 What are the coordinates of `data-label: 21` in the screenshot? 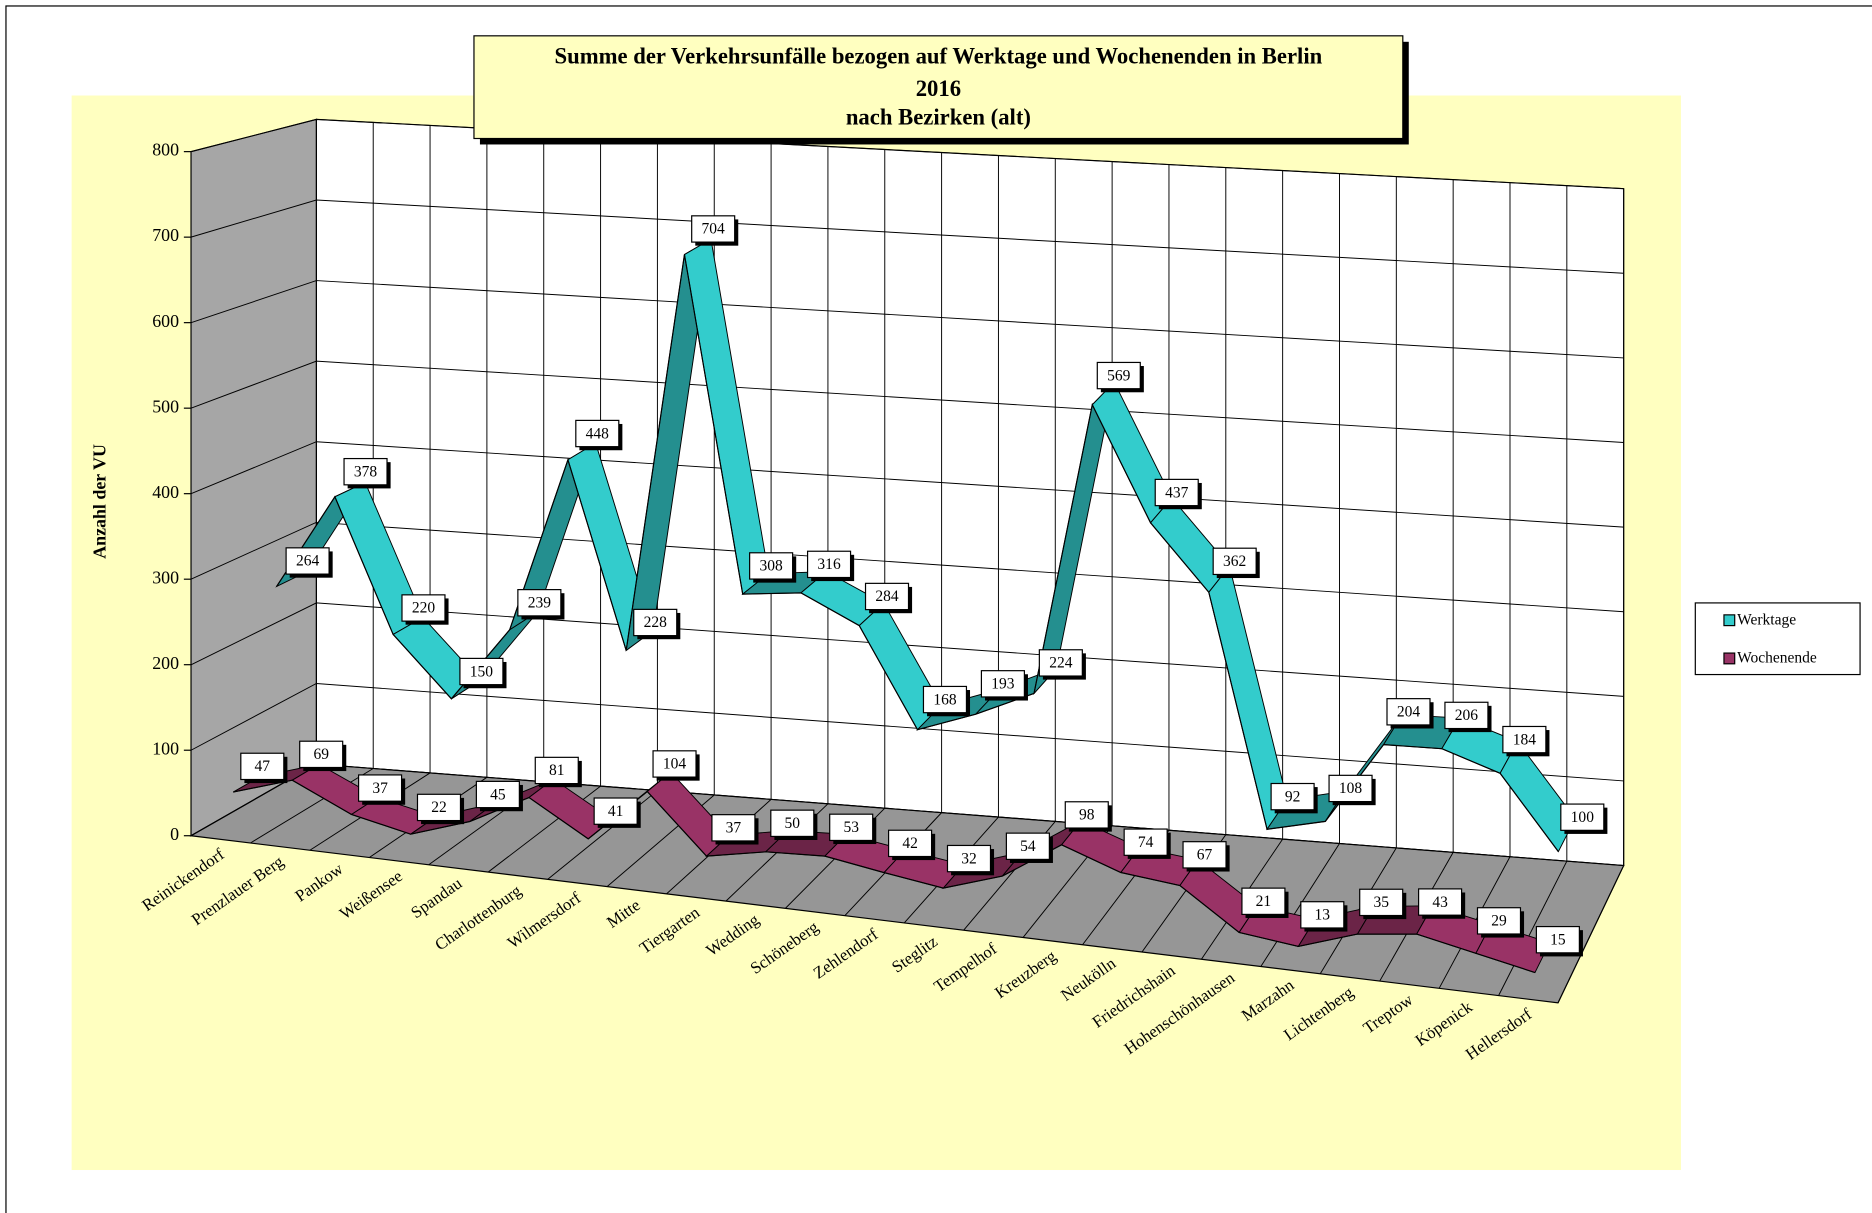 It's located at (1264, 901).